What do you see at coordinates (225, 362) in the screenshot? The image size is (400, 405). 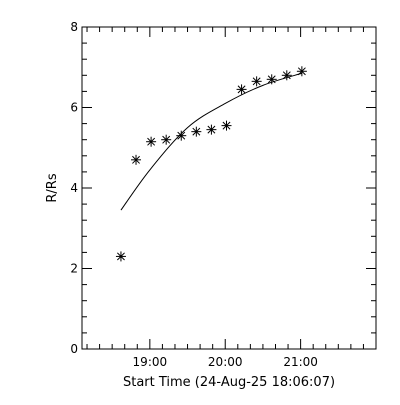 I see `x-tick-label: 20:00` at bounding box center [225, 362].